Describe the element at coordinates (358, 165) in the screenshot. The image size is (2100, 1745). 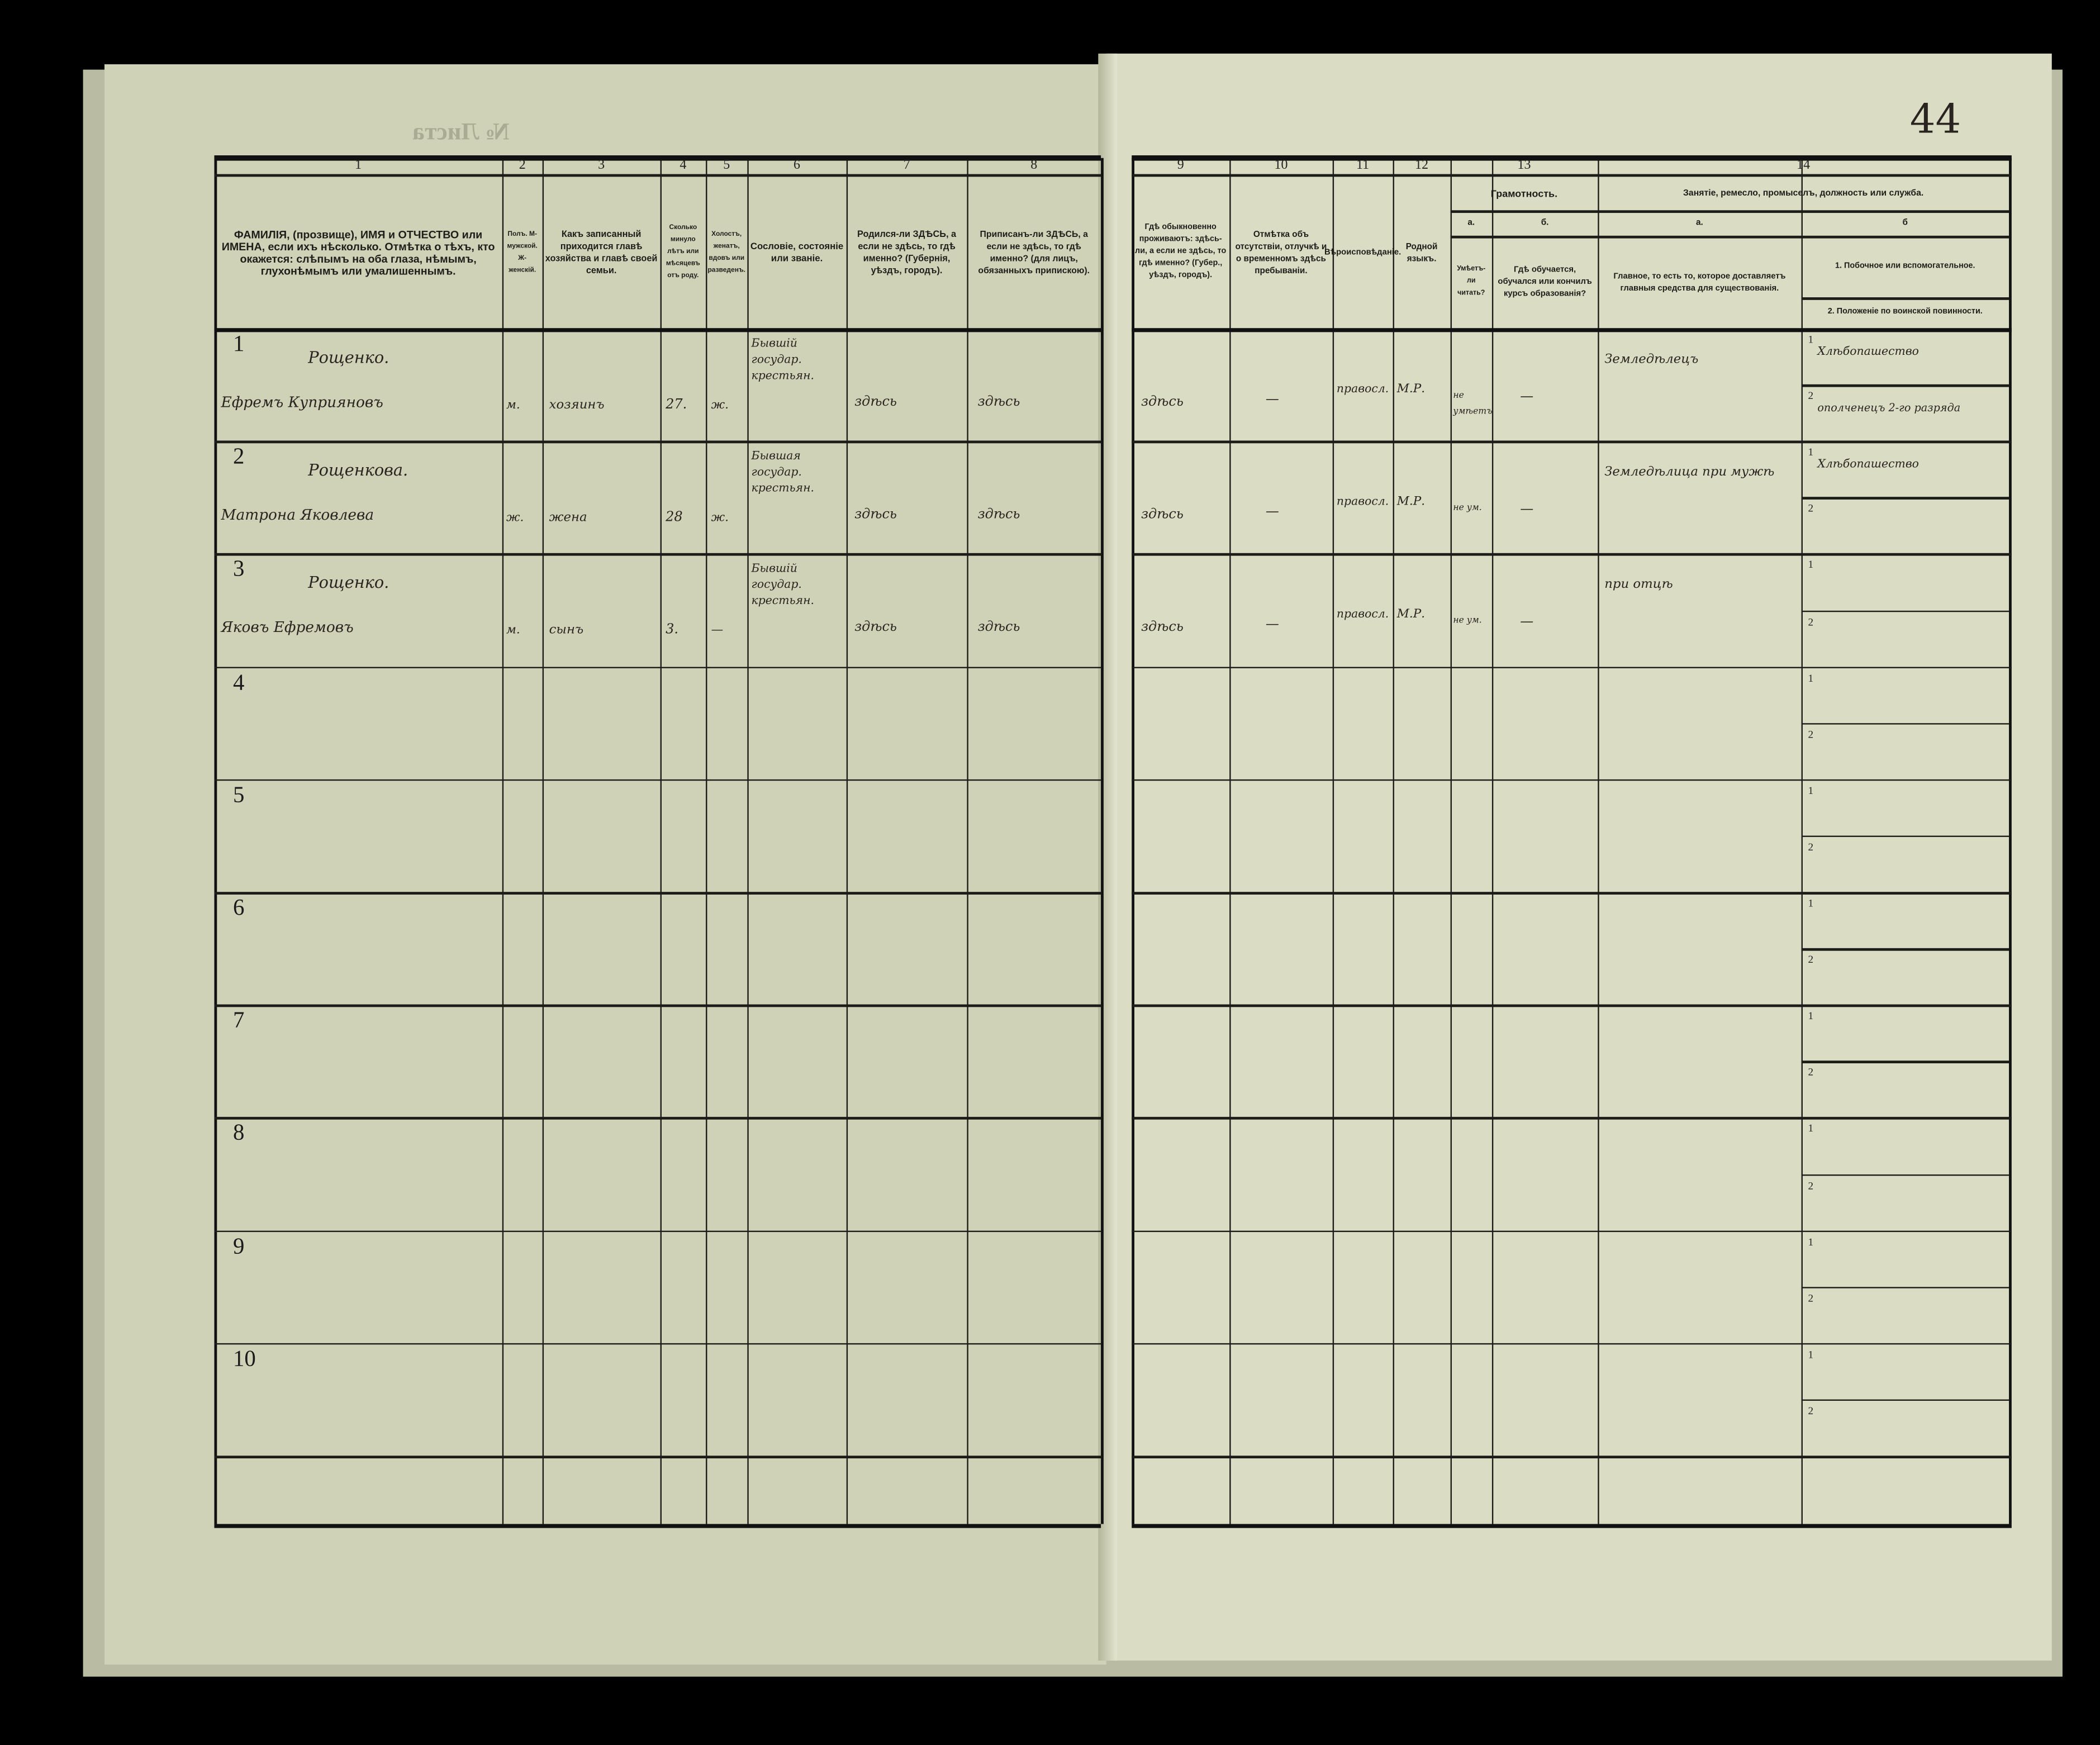
I see `column-number: 1` at that location.